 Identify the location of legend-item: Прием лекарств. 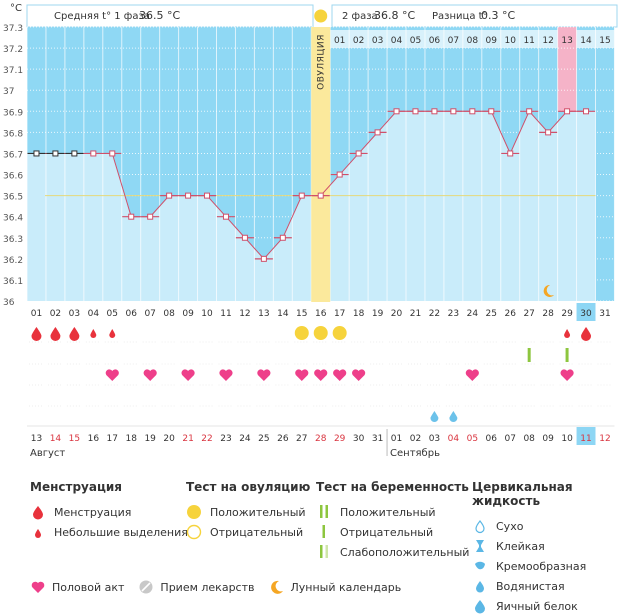
(196, 587).